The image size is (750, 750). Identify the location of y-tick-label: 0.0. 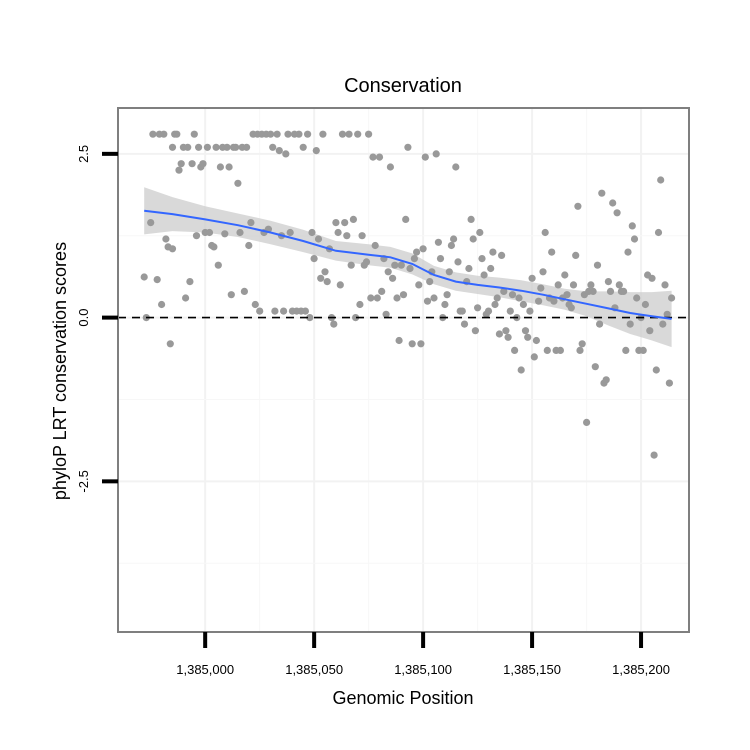
(83, 318).